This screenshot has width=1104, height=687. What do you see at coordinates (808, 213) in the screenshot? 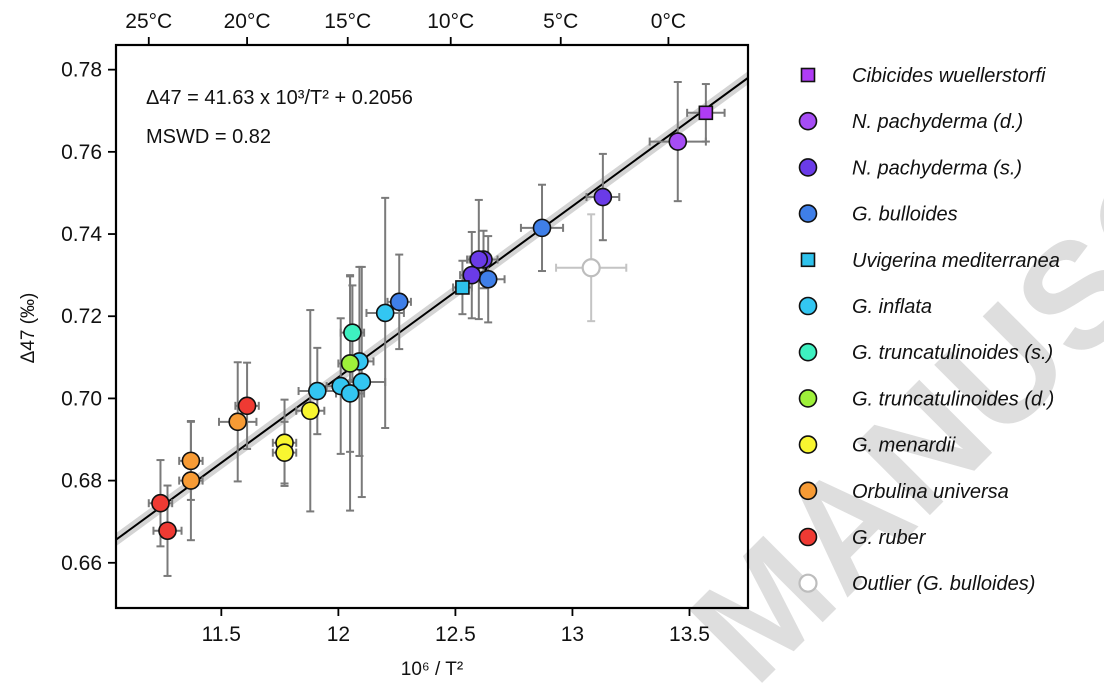
I see `legend-marker-g-bulloides` at bounding box center [808, 213].